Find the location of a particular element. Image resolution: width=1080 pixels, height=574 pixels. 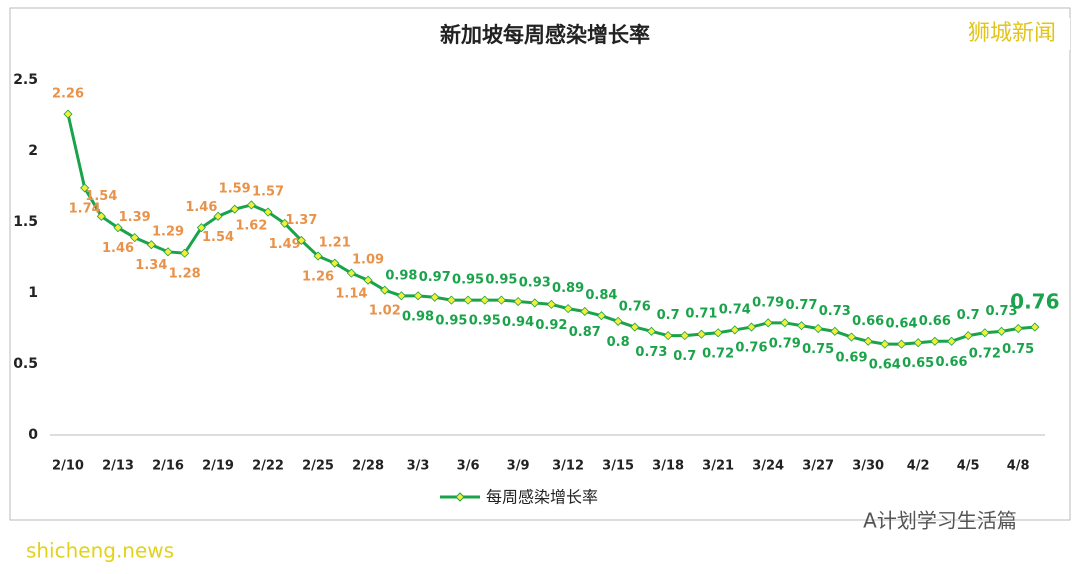

y-tick-label: 0 is located at coordinates (33, 435).